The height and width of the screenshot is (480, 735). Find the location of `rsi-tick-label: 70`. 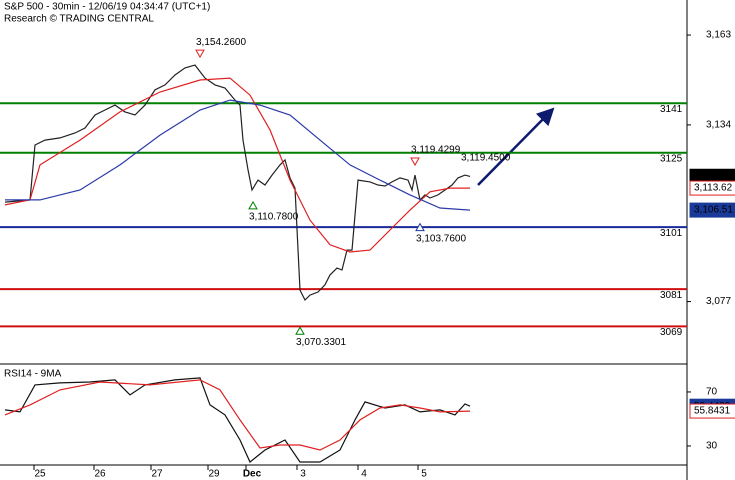

rsi-tick-label: 70 is located at coordinates (712, 392).